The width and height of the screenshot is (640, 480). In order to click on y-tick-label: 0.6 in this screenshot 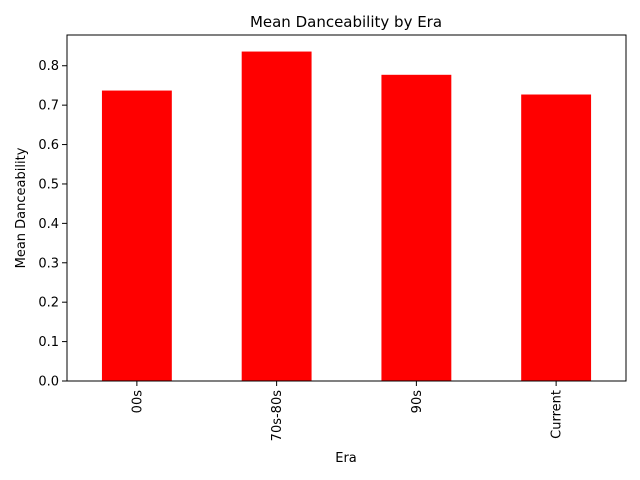, I will do `click(48, 145)`.